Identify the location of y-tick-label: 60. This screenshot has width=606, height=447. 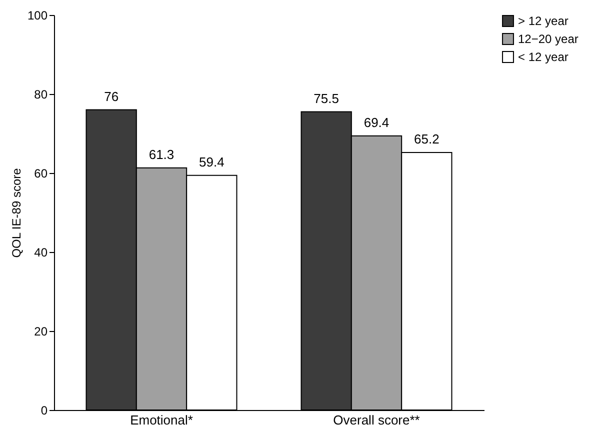
(41, 173).